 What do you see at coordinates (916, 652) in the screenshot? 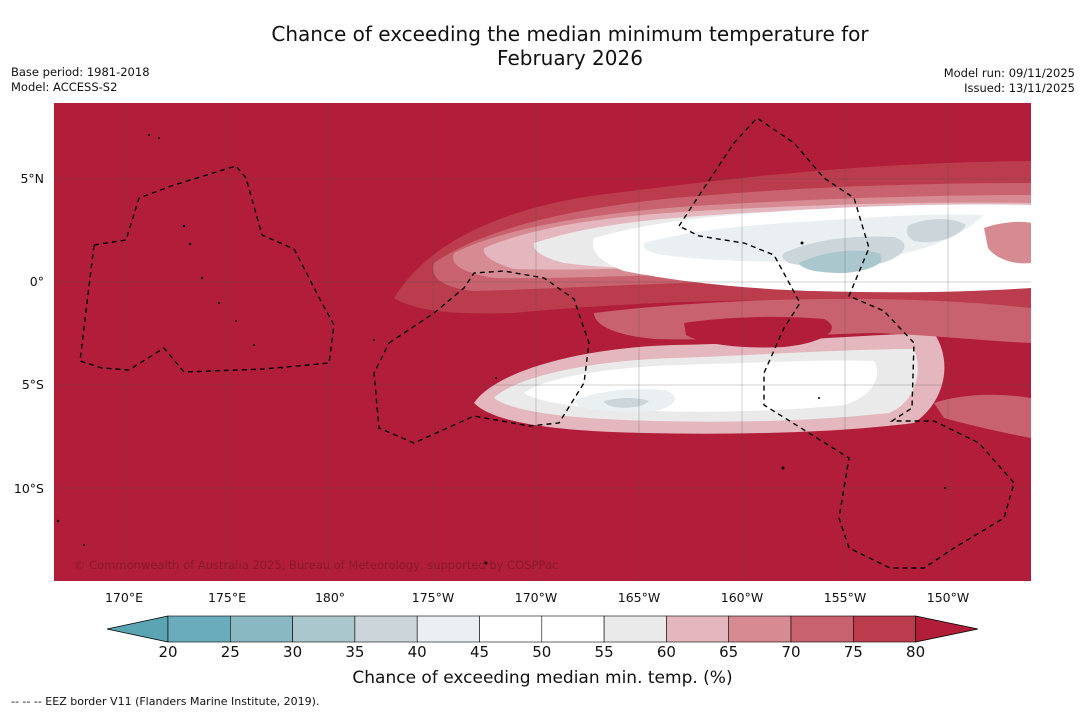
I see `colorbar-tick-label: 80` at bounding box center [916, 652].